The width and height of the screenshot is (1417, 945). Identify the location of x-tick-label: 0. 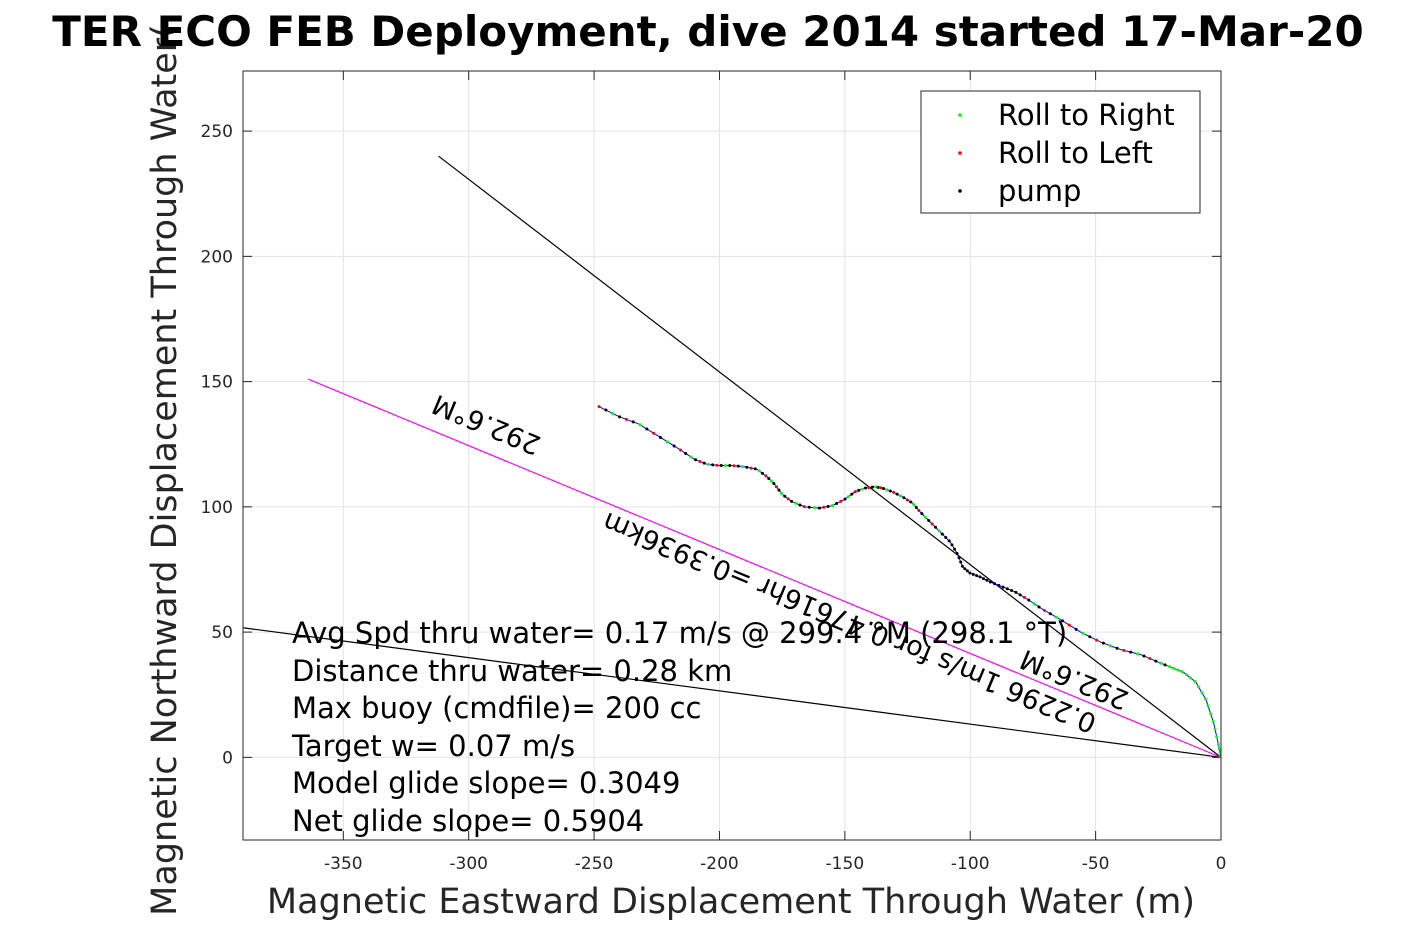
(1221, 864).